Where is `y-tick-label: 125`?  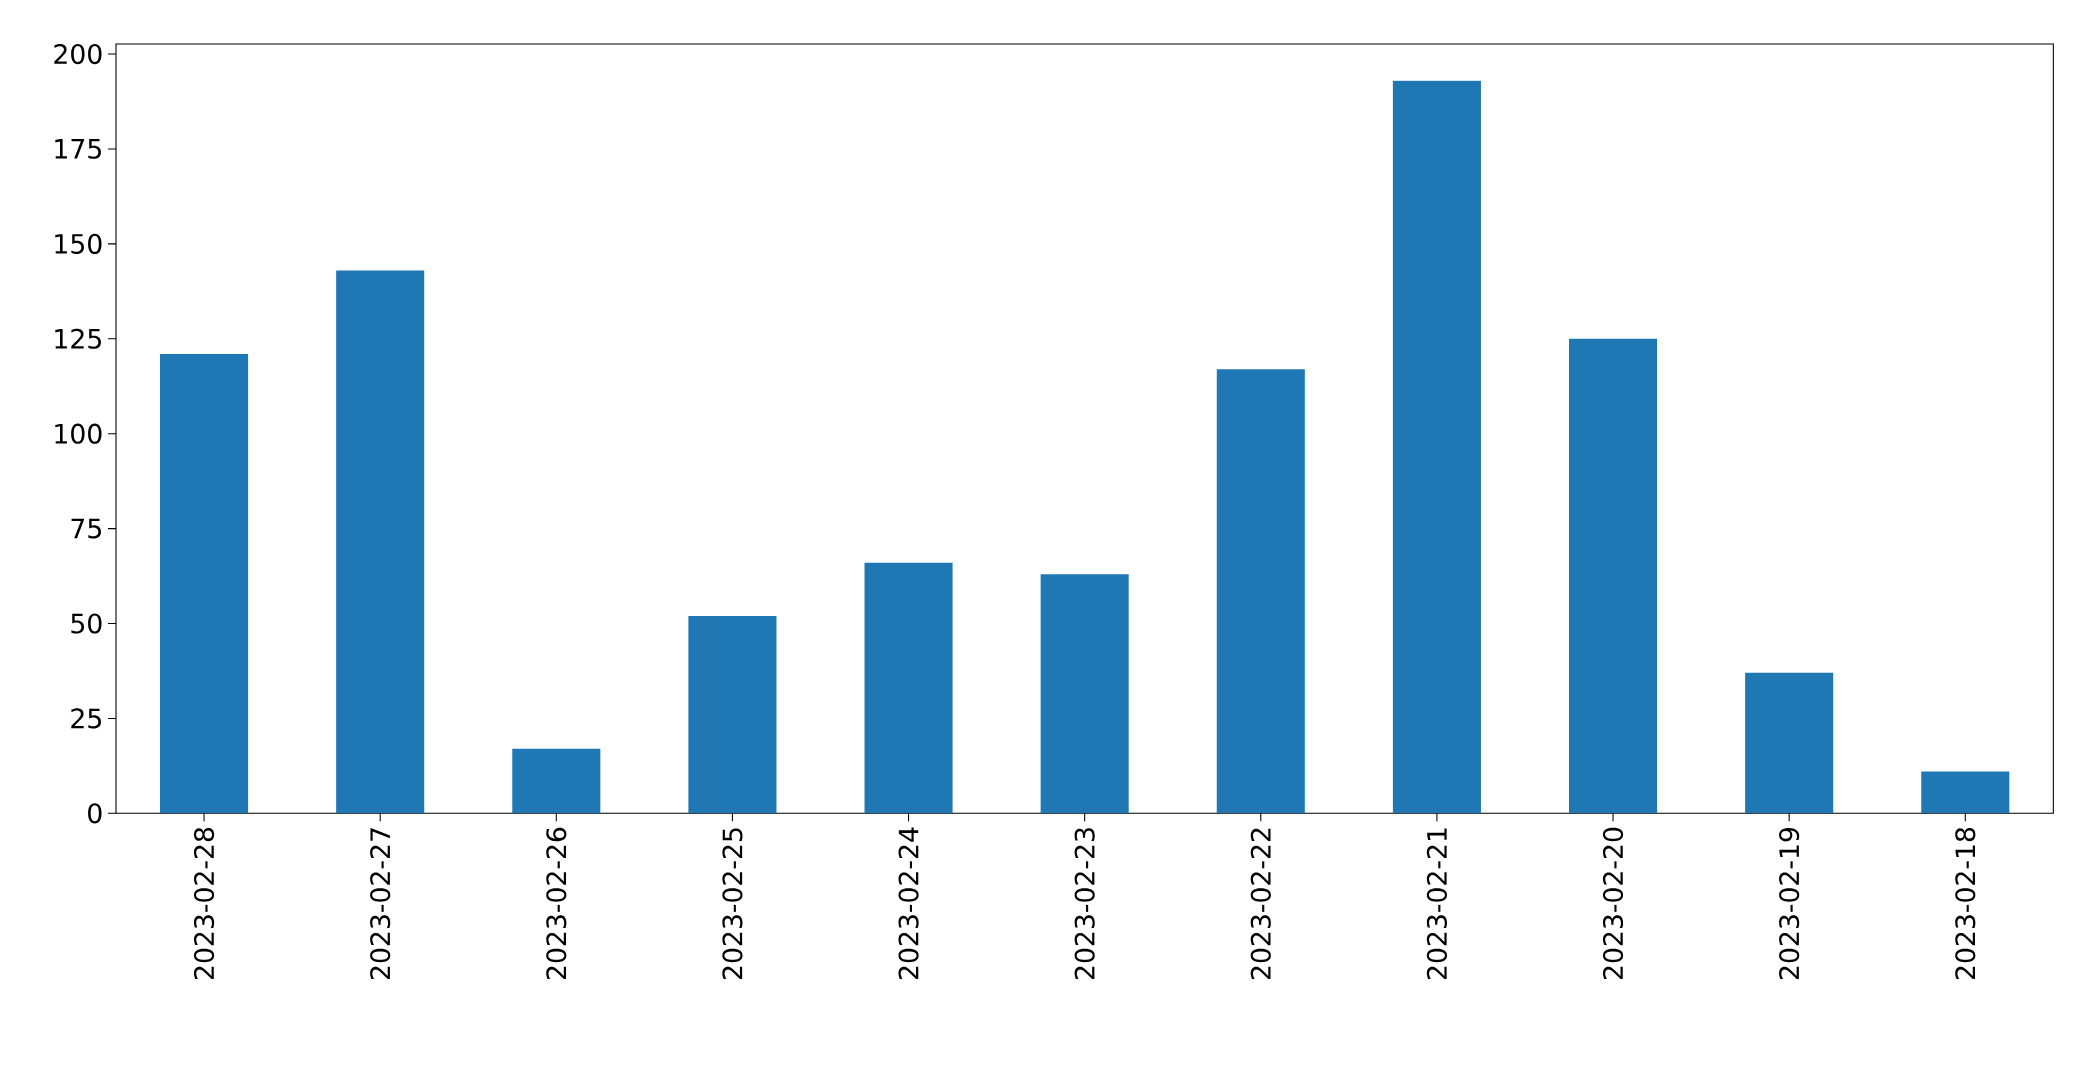
y-tick-label: 125 is located at coordinates (78, 338).